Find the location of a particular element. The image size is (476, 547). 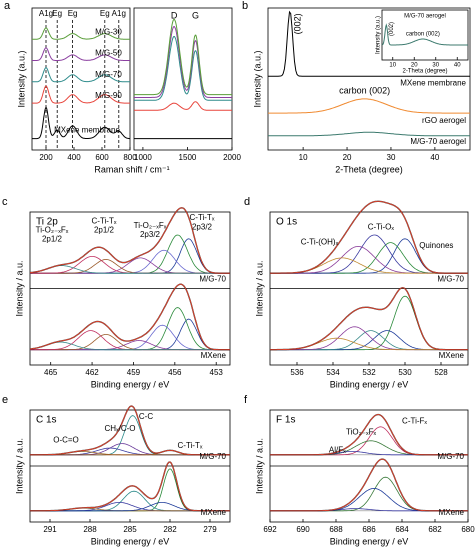

x-tick-label: 200 is located at coordinates (46, 157).